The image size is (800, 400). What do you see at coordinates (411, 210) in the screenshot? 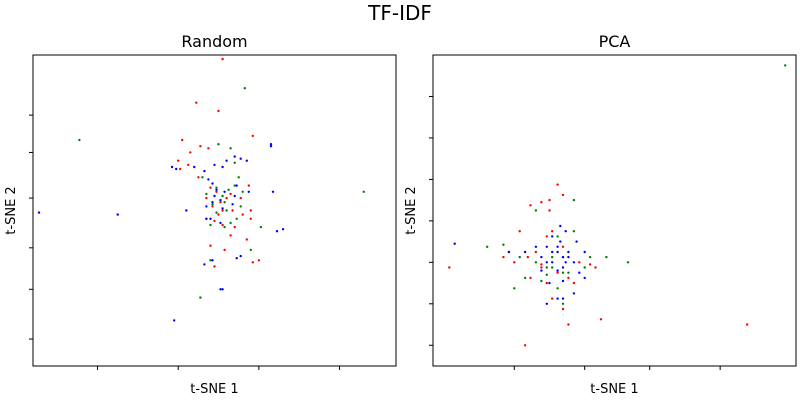
I see `panel-pca-ylabel: t-SNE 2` at bounding box center [411, 210].